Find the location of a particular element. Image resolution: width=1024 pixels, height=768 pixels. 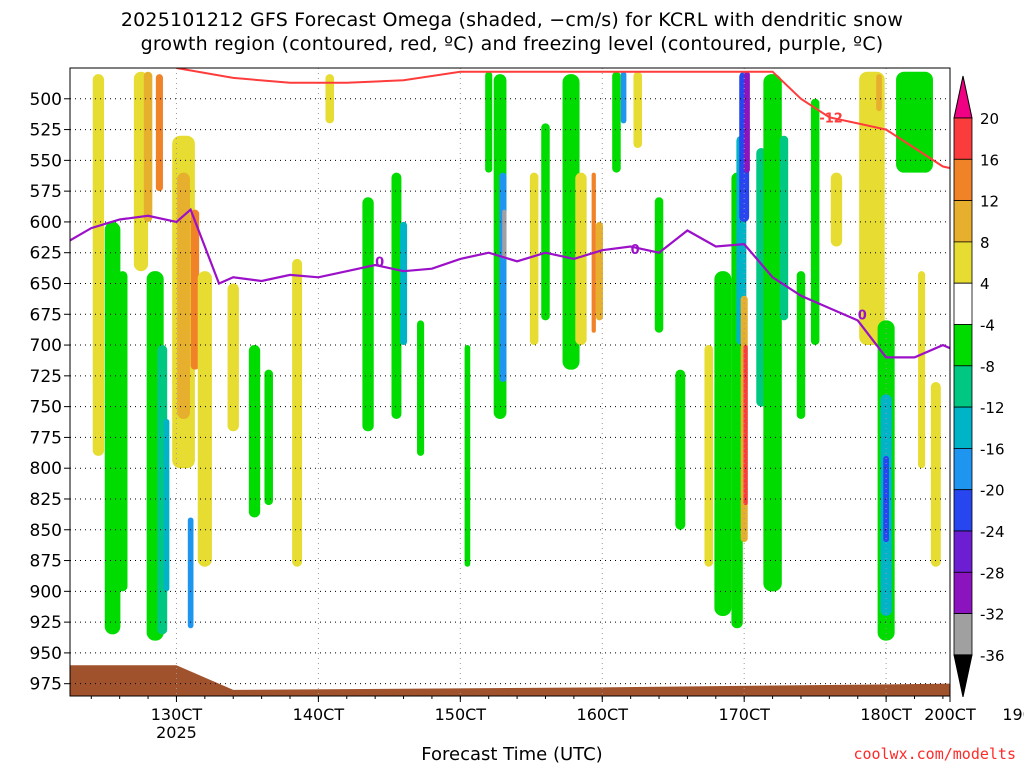

y-tick-label: 700 is located at coordinates (46, 346).